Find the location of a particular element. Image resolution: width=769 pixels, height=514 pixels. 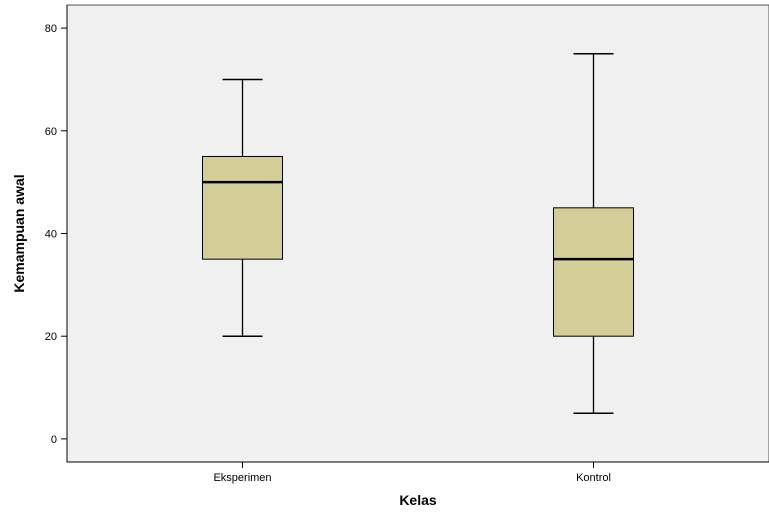

x-axis: Eksperimen Kontrol is located at coordinates (418, 472).